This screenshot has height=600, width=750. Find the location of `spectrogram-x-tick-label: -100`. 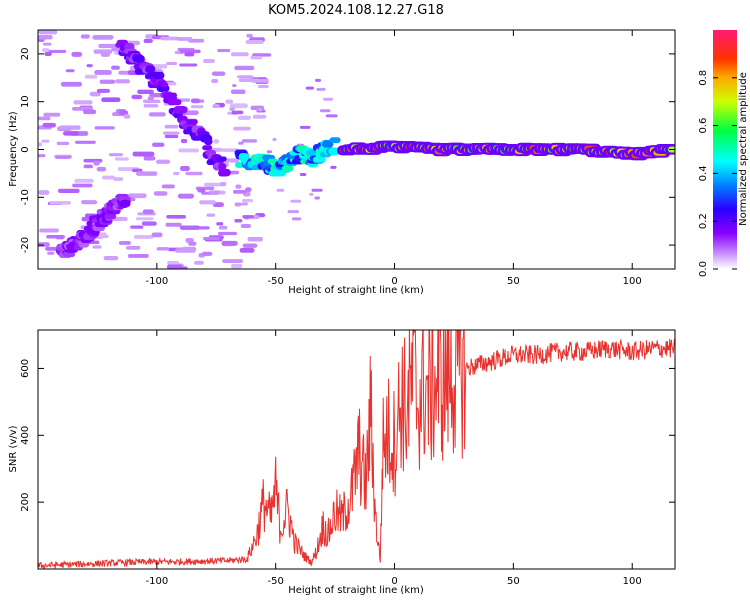

spectrogram-x-tick-label: -100 is located at coordinates (156, 281).